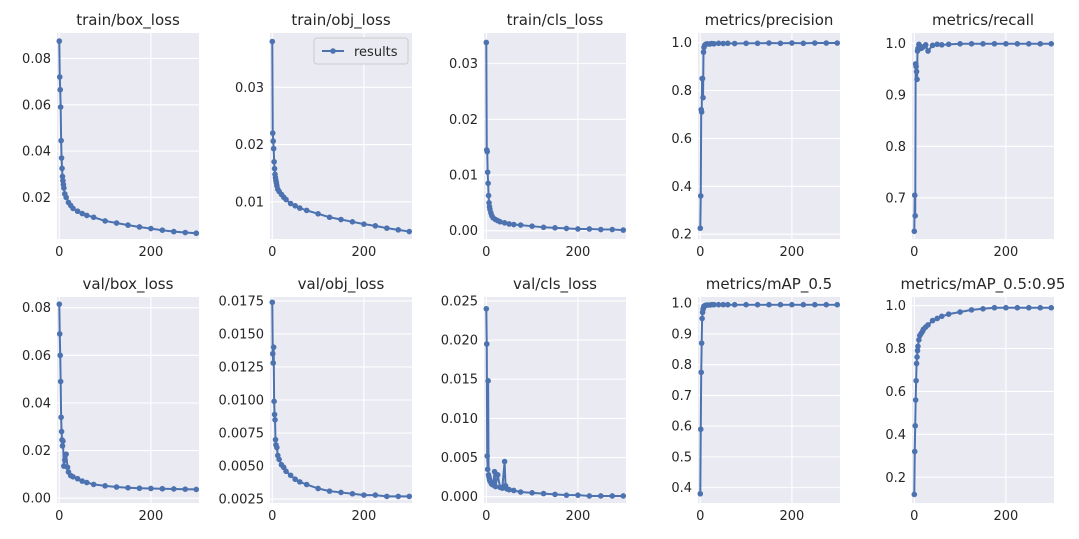 This screenshot has height=539, width=1079. What do you see at coordinates (242, 367) in the screenshot?
I see `y-tick-label: 0.0125` at bounding box center [242, 367].